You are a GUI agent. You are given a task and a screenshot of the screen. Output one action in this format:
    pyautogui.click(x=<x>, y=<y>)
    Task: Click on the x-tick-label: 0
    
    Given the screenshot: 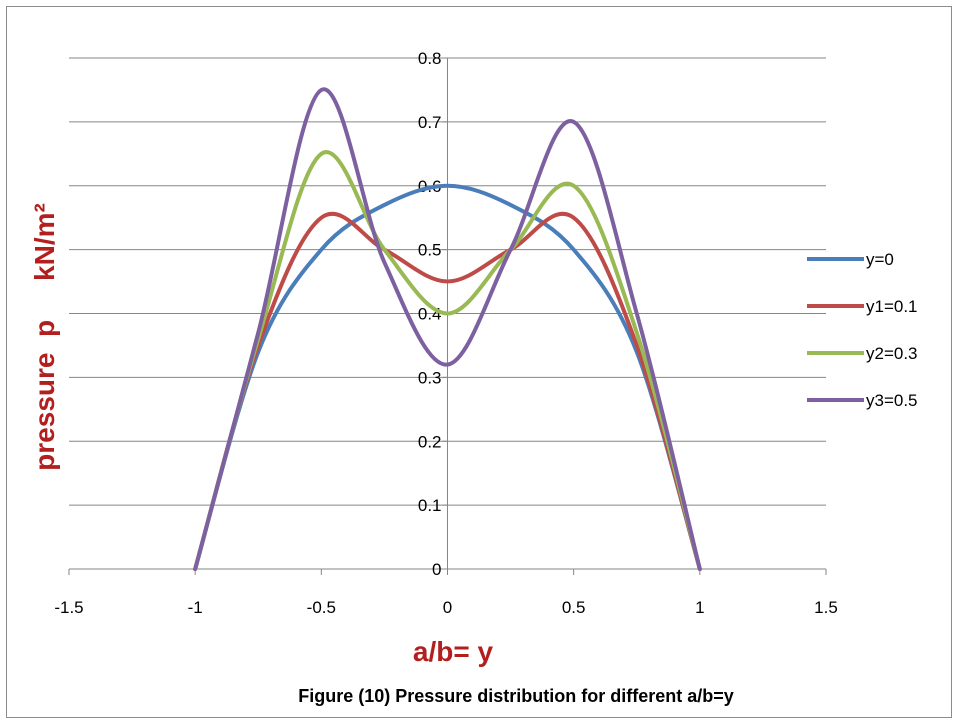 What is the action you would take?
    pyautogui.click(x=447, y=607)
    